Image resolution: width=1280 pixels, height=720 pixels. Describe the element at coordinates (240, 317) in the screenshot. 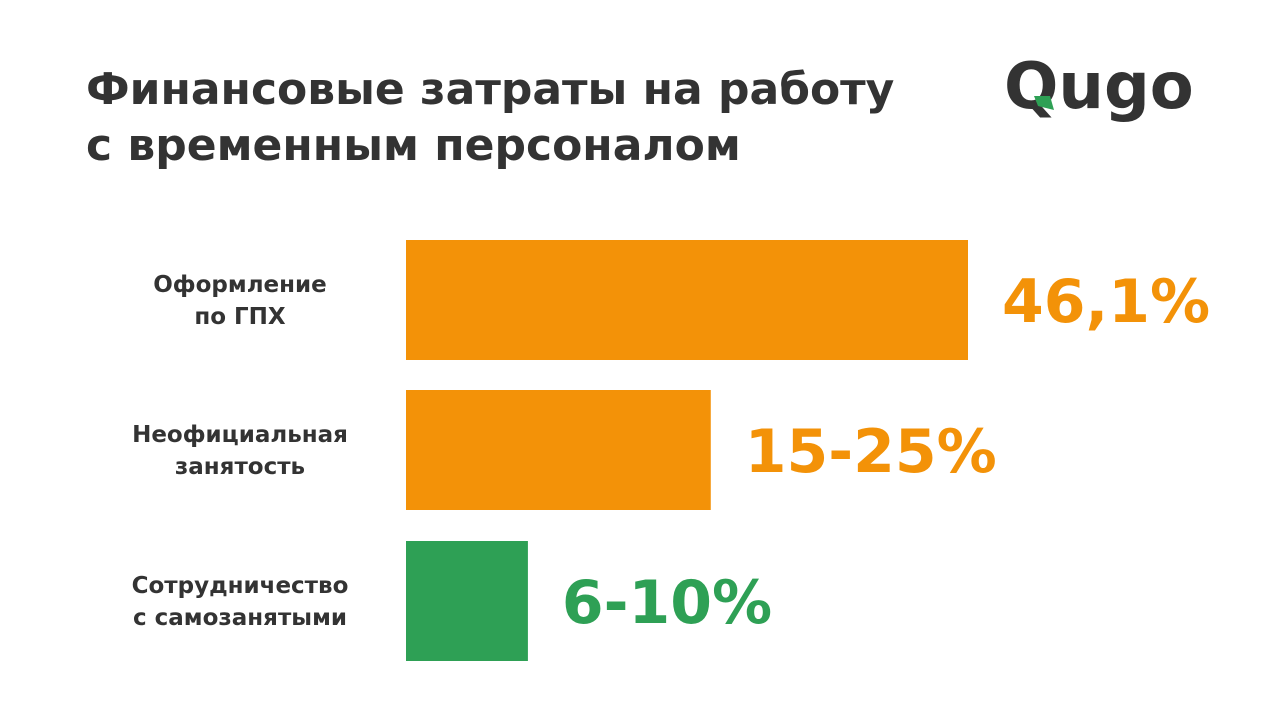

I see `category-label-1-line-2: по ГПХ` at that location.